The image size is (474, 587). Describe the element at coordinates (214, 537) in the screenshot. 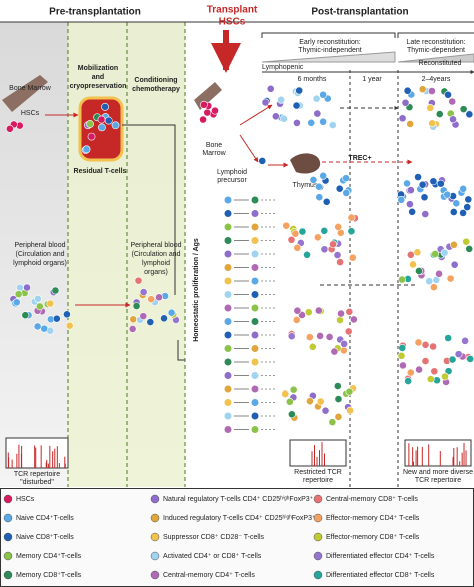

I see `legend-label: Suppressor CD8⁺ CD28⁻ T-cells` at that location.